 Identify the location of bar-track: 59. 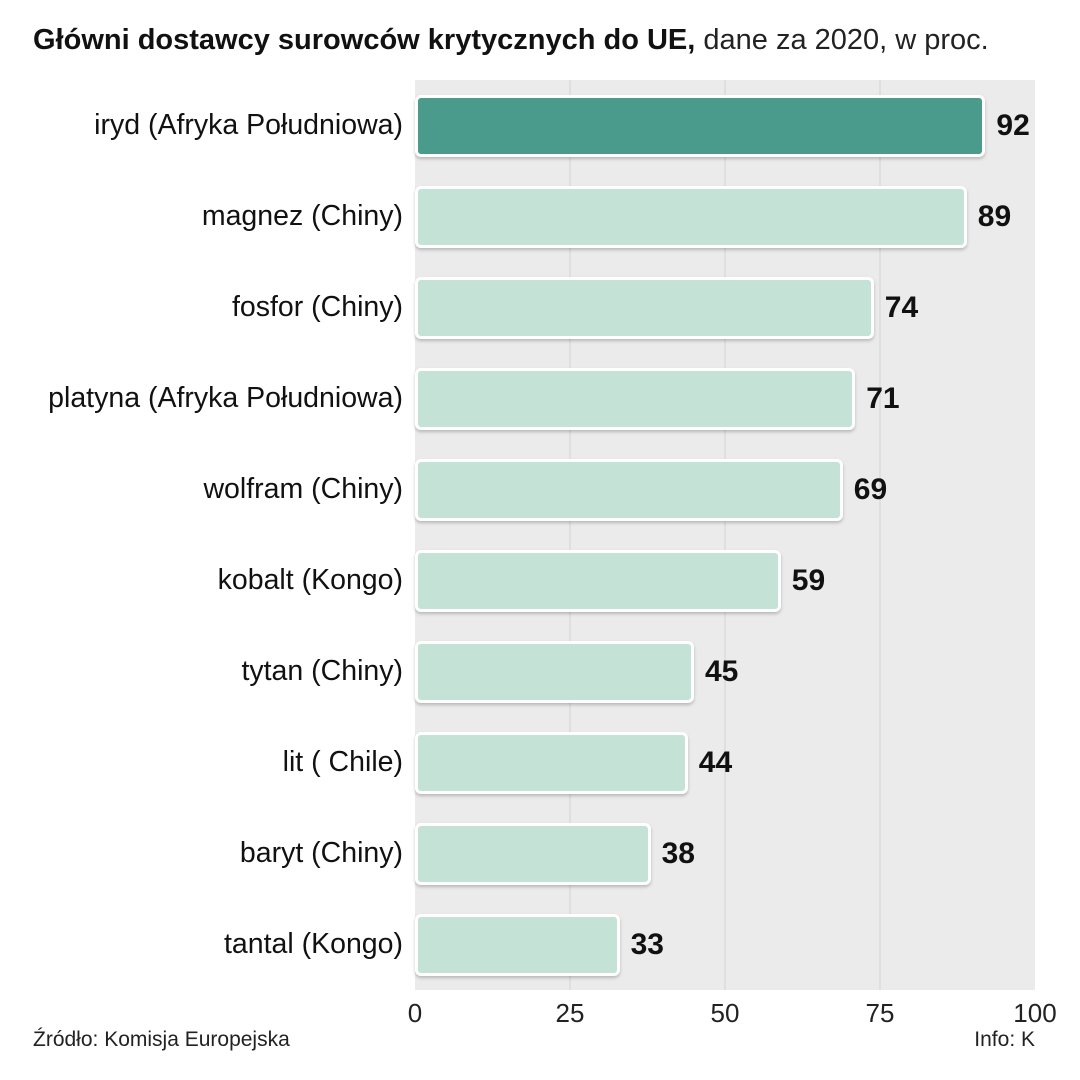
(725, 580).